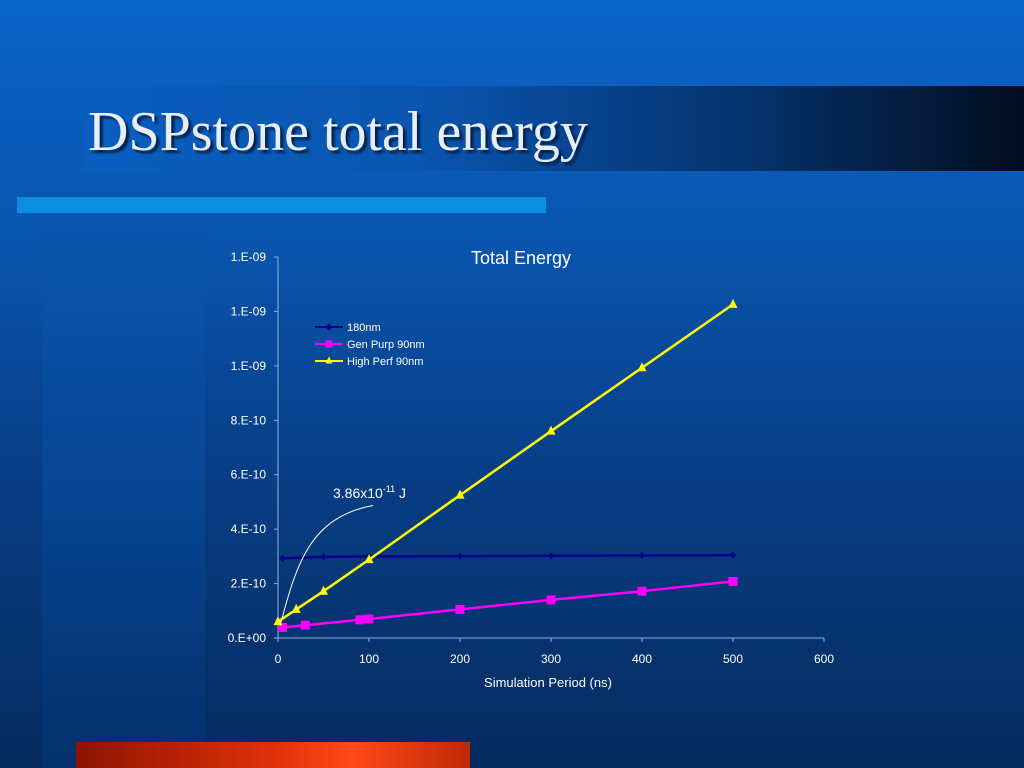 The image size is (1024, 768). I want to click on x-tick-label: 0, so click(278, 659).